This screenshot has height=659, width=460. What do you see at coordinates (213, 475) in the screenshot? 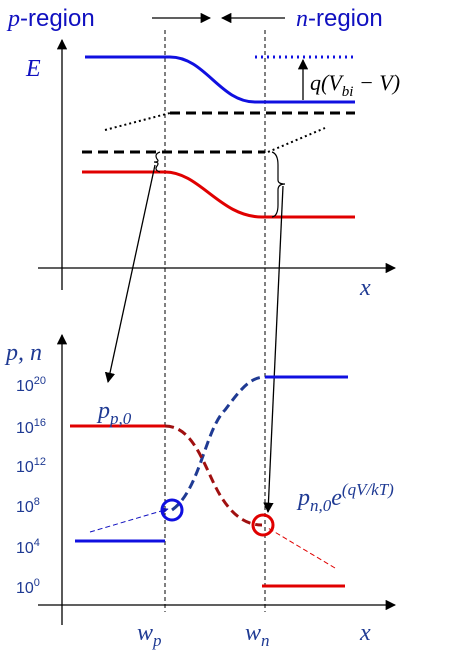
I see `hole-profile` at bounding box center [213, 475].